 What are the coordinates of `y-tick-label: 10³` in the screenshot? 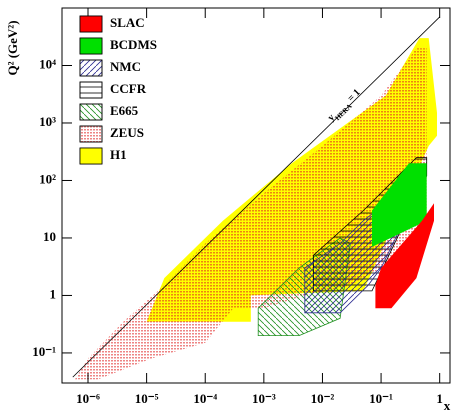 It's located at (47, 121).